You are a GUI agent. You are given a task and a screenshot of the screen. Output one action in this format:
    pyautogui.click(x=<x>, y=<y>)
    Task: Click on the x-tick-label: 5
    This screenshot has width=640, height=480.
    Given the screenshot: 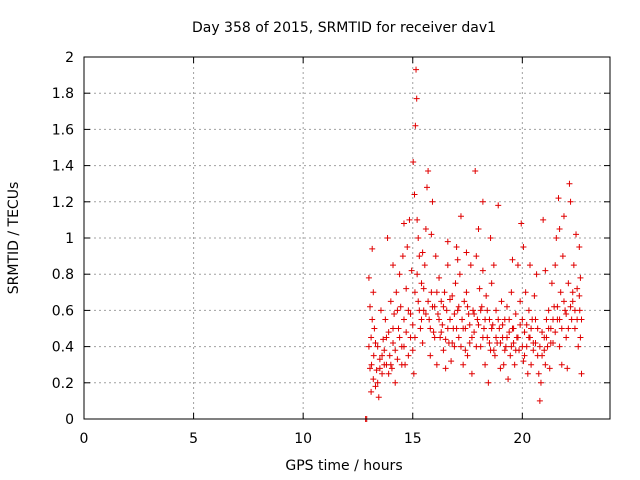 What is the action you would take?
    pyautogui.click(x=193, y=439)
    